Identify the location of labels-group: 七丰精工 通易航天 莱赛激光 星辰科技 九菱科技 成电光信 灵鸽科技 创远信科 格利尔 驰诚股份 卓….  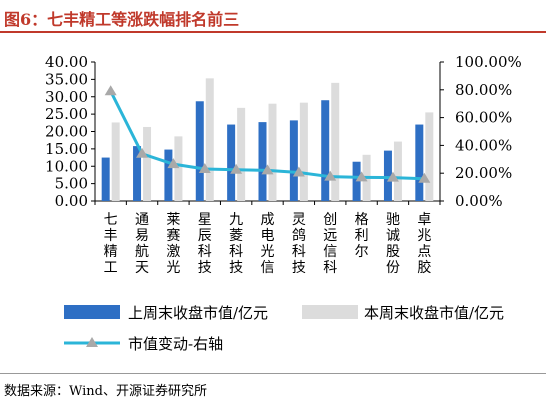
(268, 244).